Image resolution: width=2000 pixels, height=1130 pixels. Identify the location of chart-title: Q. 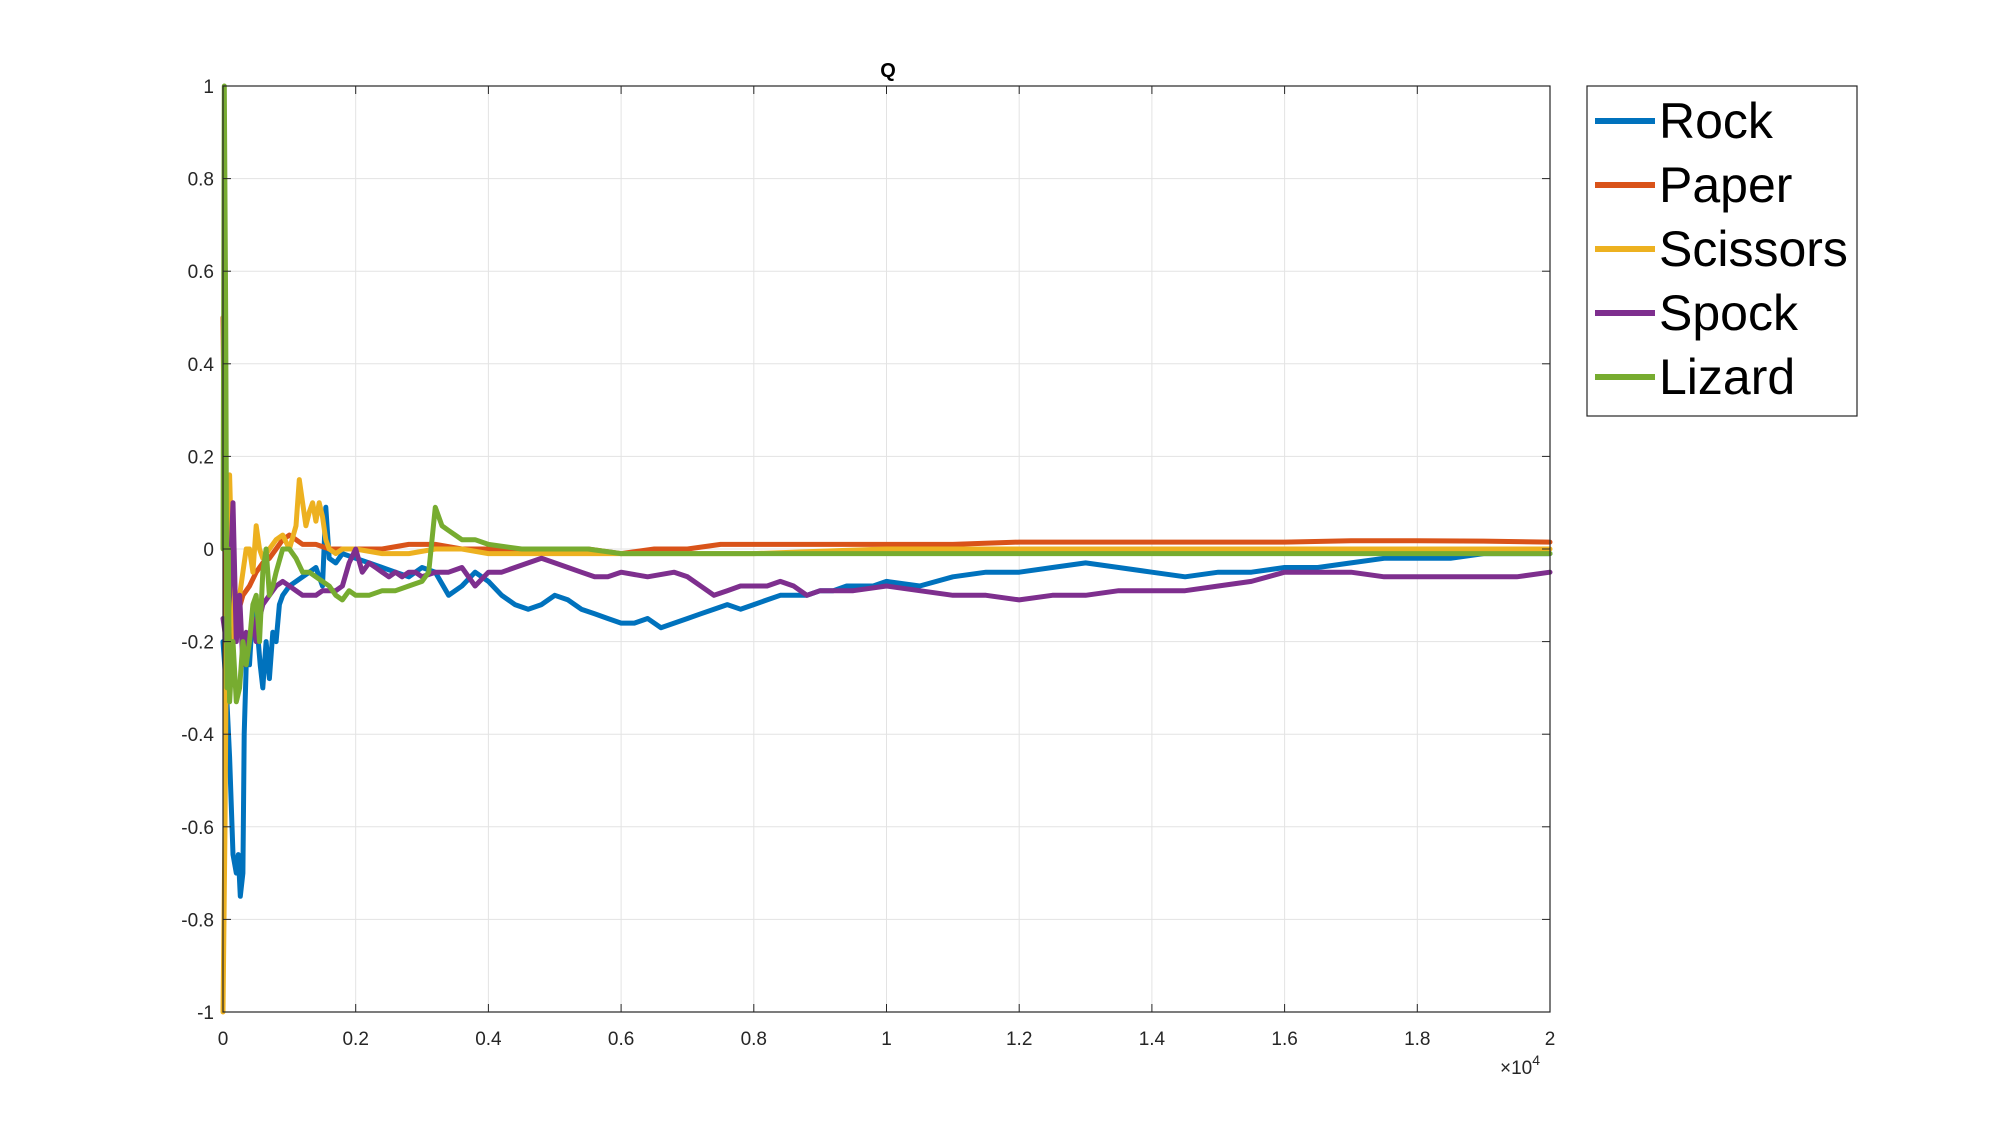
(888, 71).